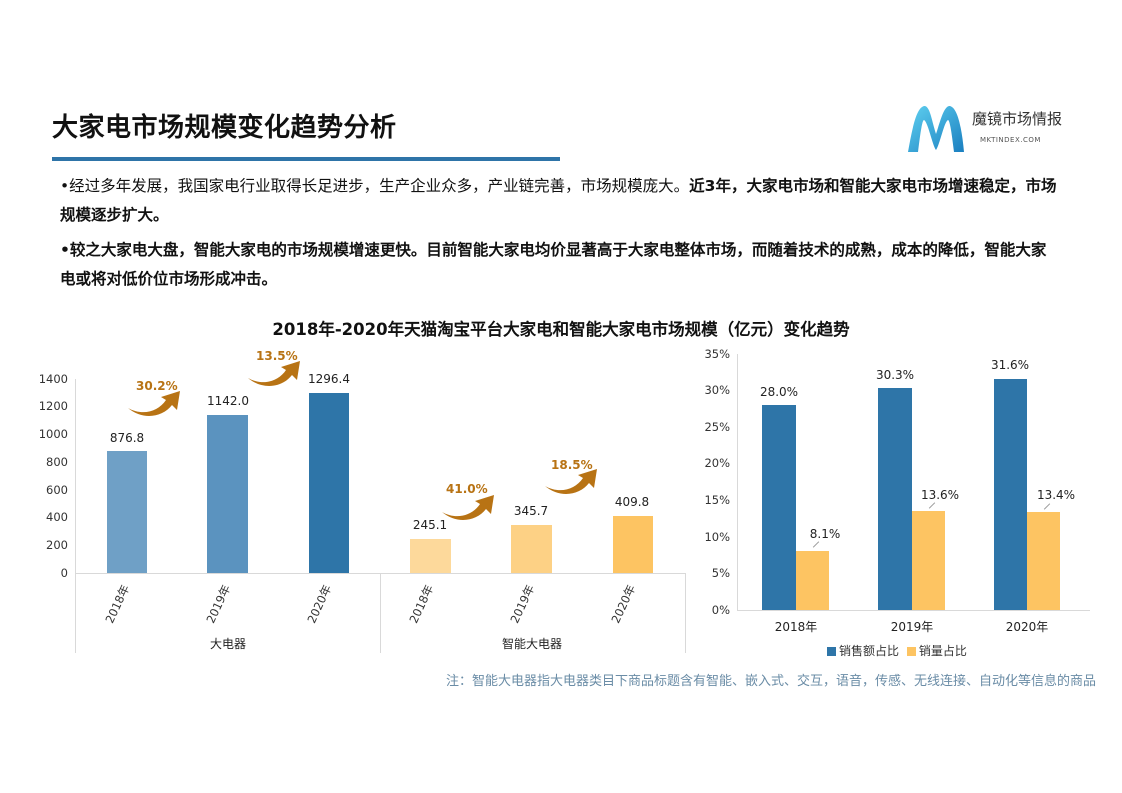 Image resolution: width=1122 pixels, height=793 pixels. Describe the element at coordinates (779, 392) in the screenshot. I see `value-label: 28.0%` at that location.